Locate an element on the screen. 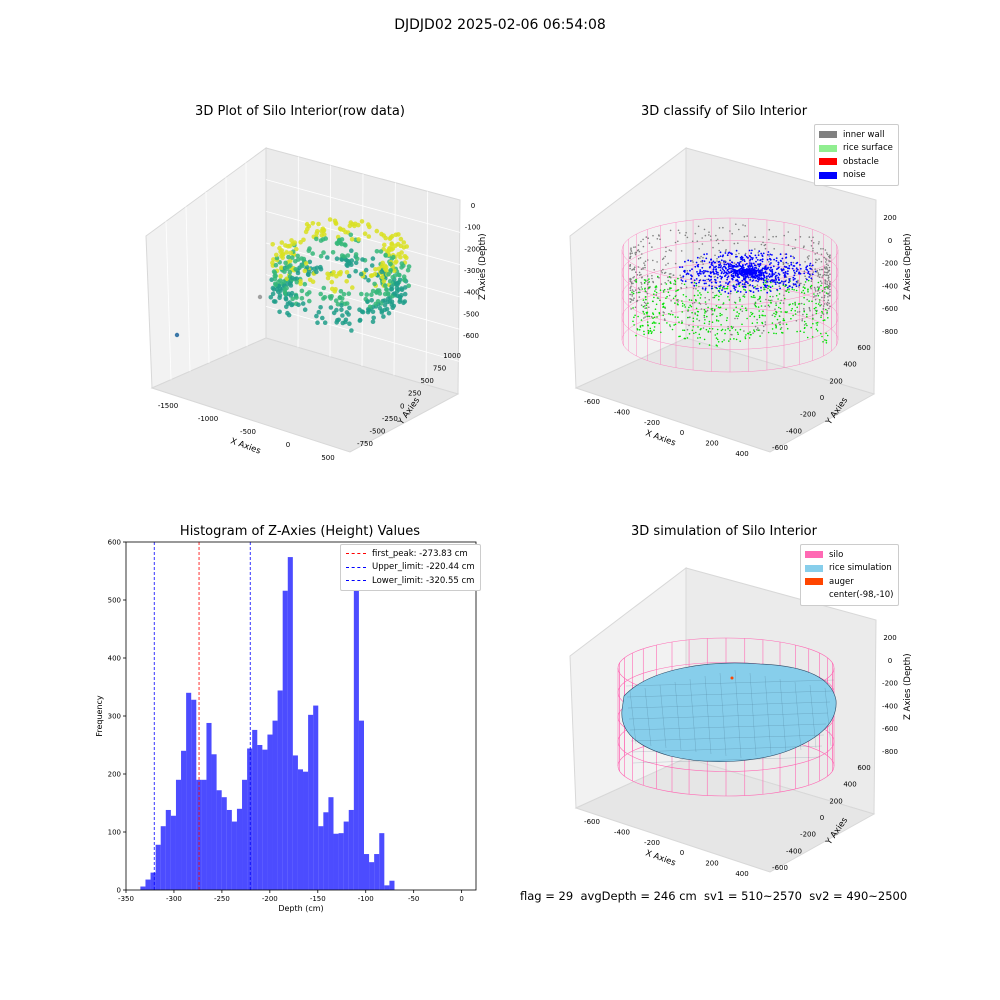  simulation-z-tick: -800 is located at coordinates (890, 752).